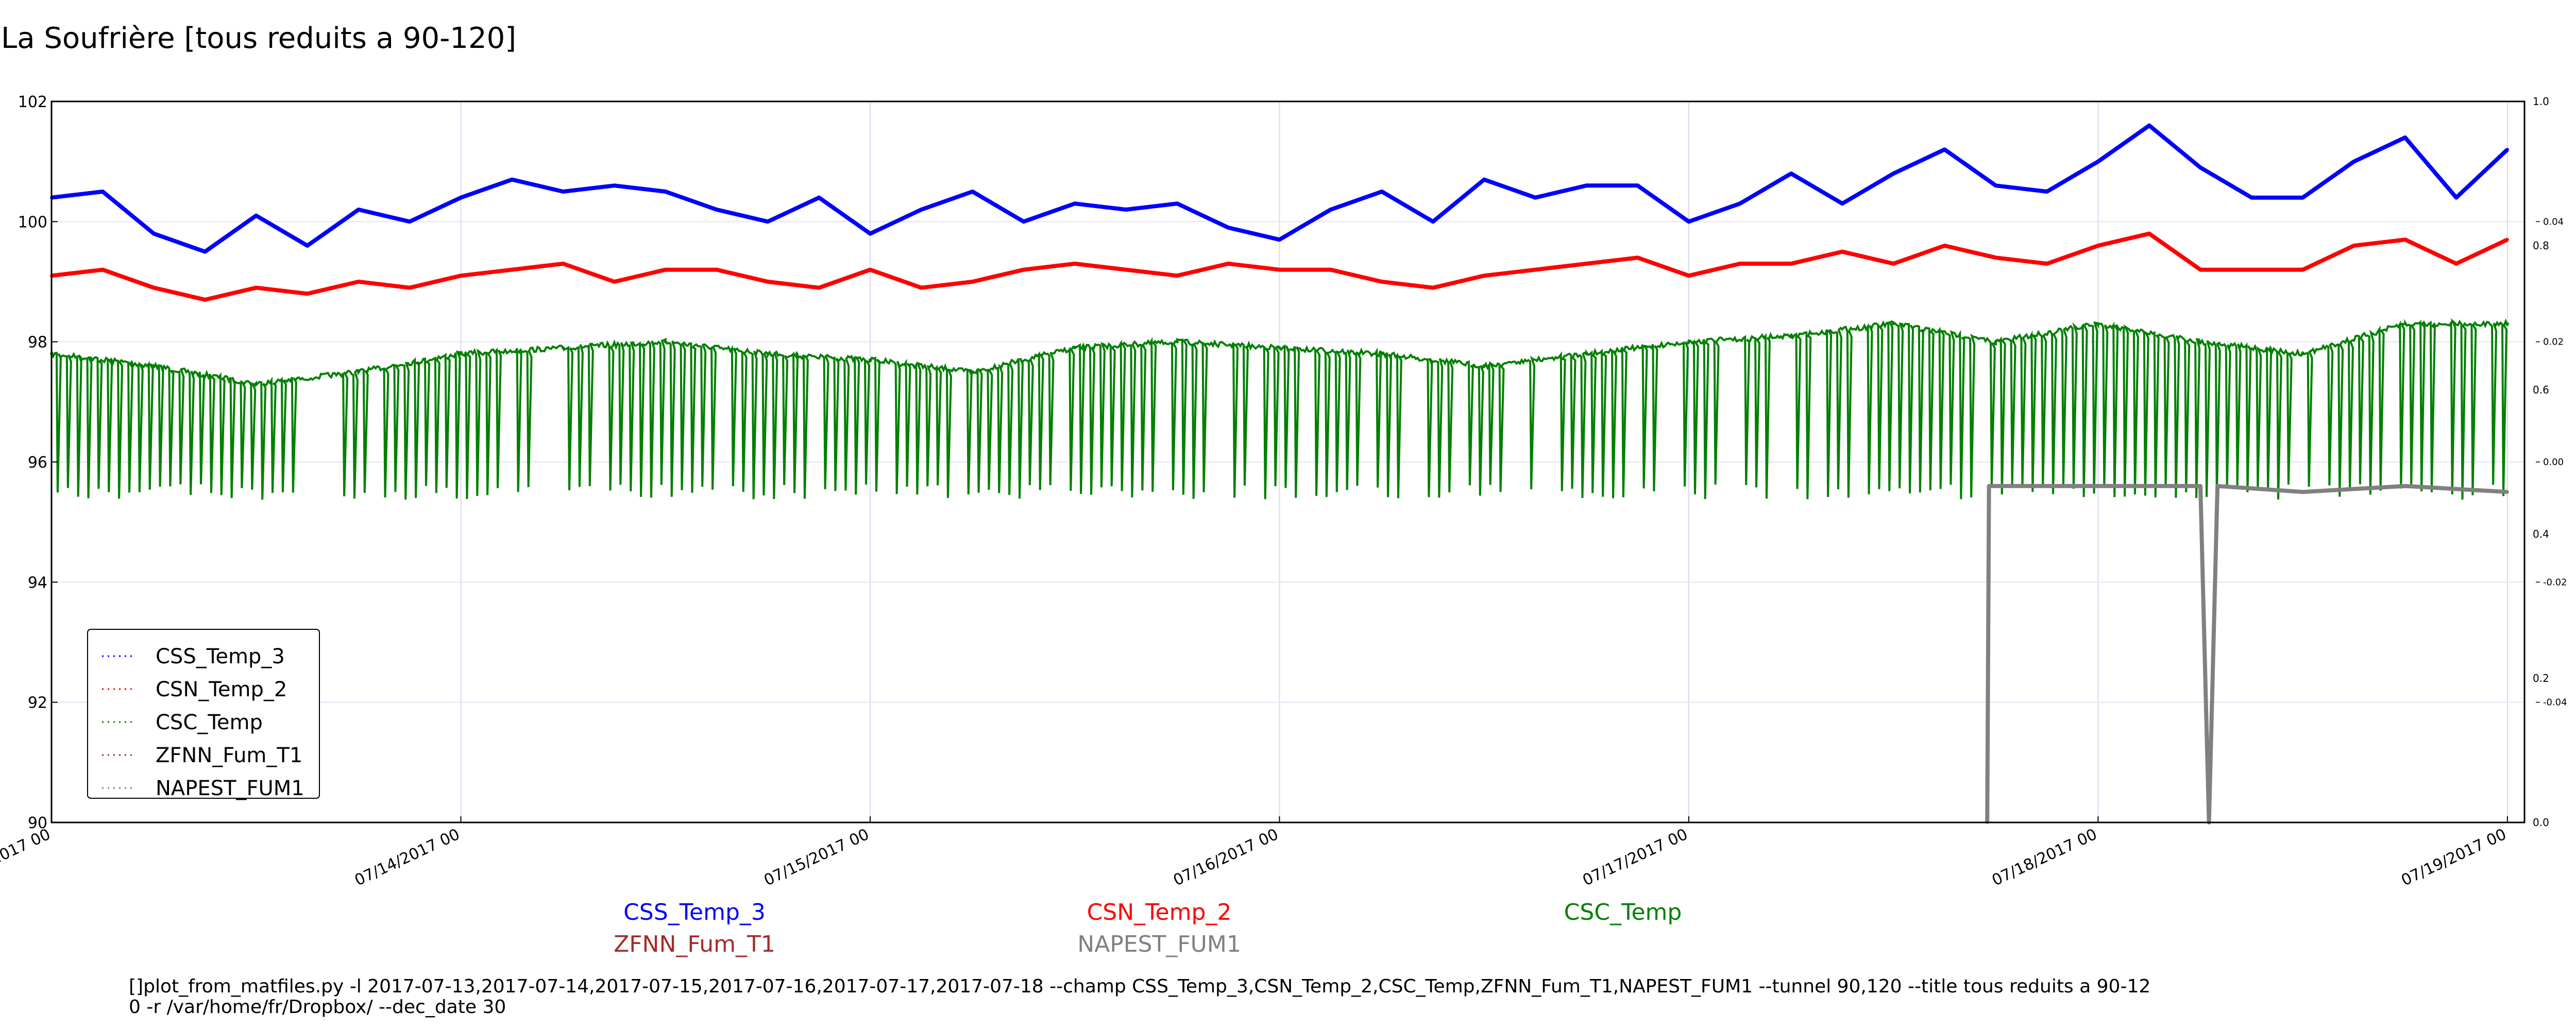  I want to click on y-tick-label: 96, so click(37, 463).